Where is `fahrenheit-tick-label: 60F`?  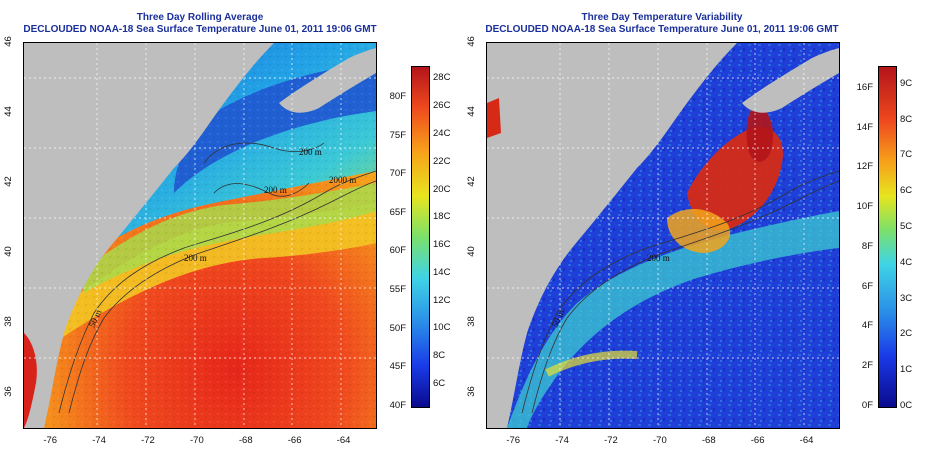 fahrenheit-tick-label: 60F is located at coordinates (397, 251).